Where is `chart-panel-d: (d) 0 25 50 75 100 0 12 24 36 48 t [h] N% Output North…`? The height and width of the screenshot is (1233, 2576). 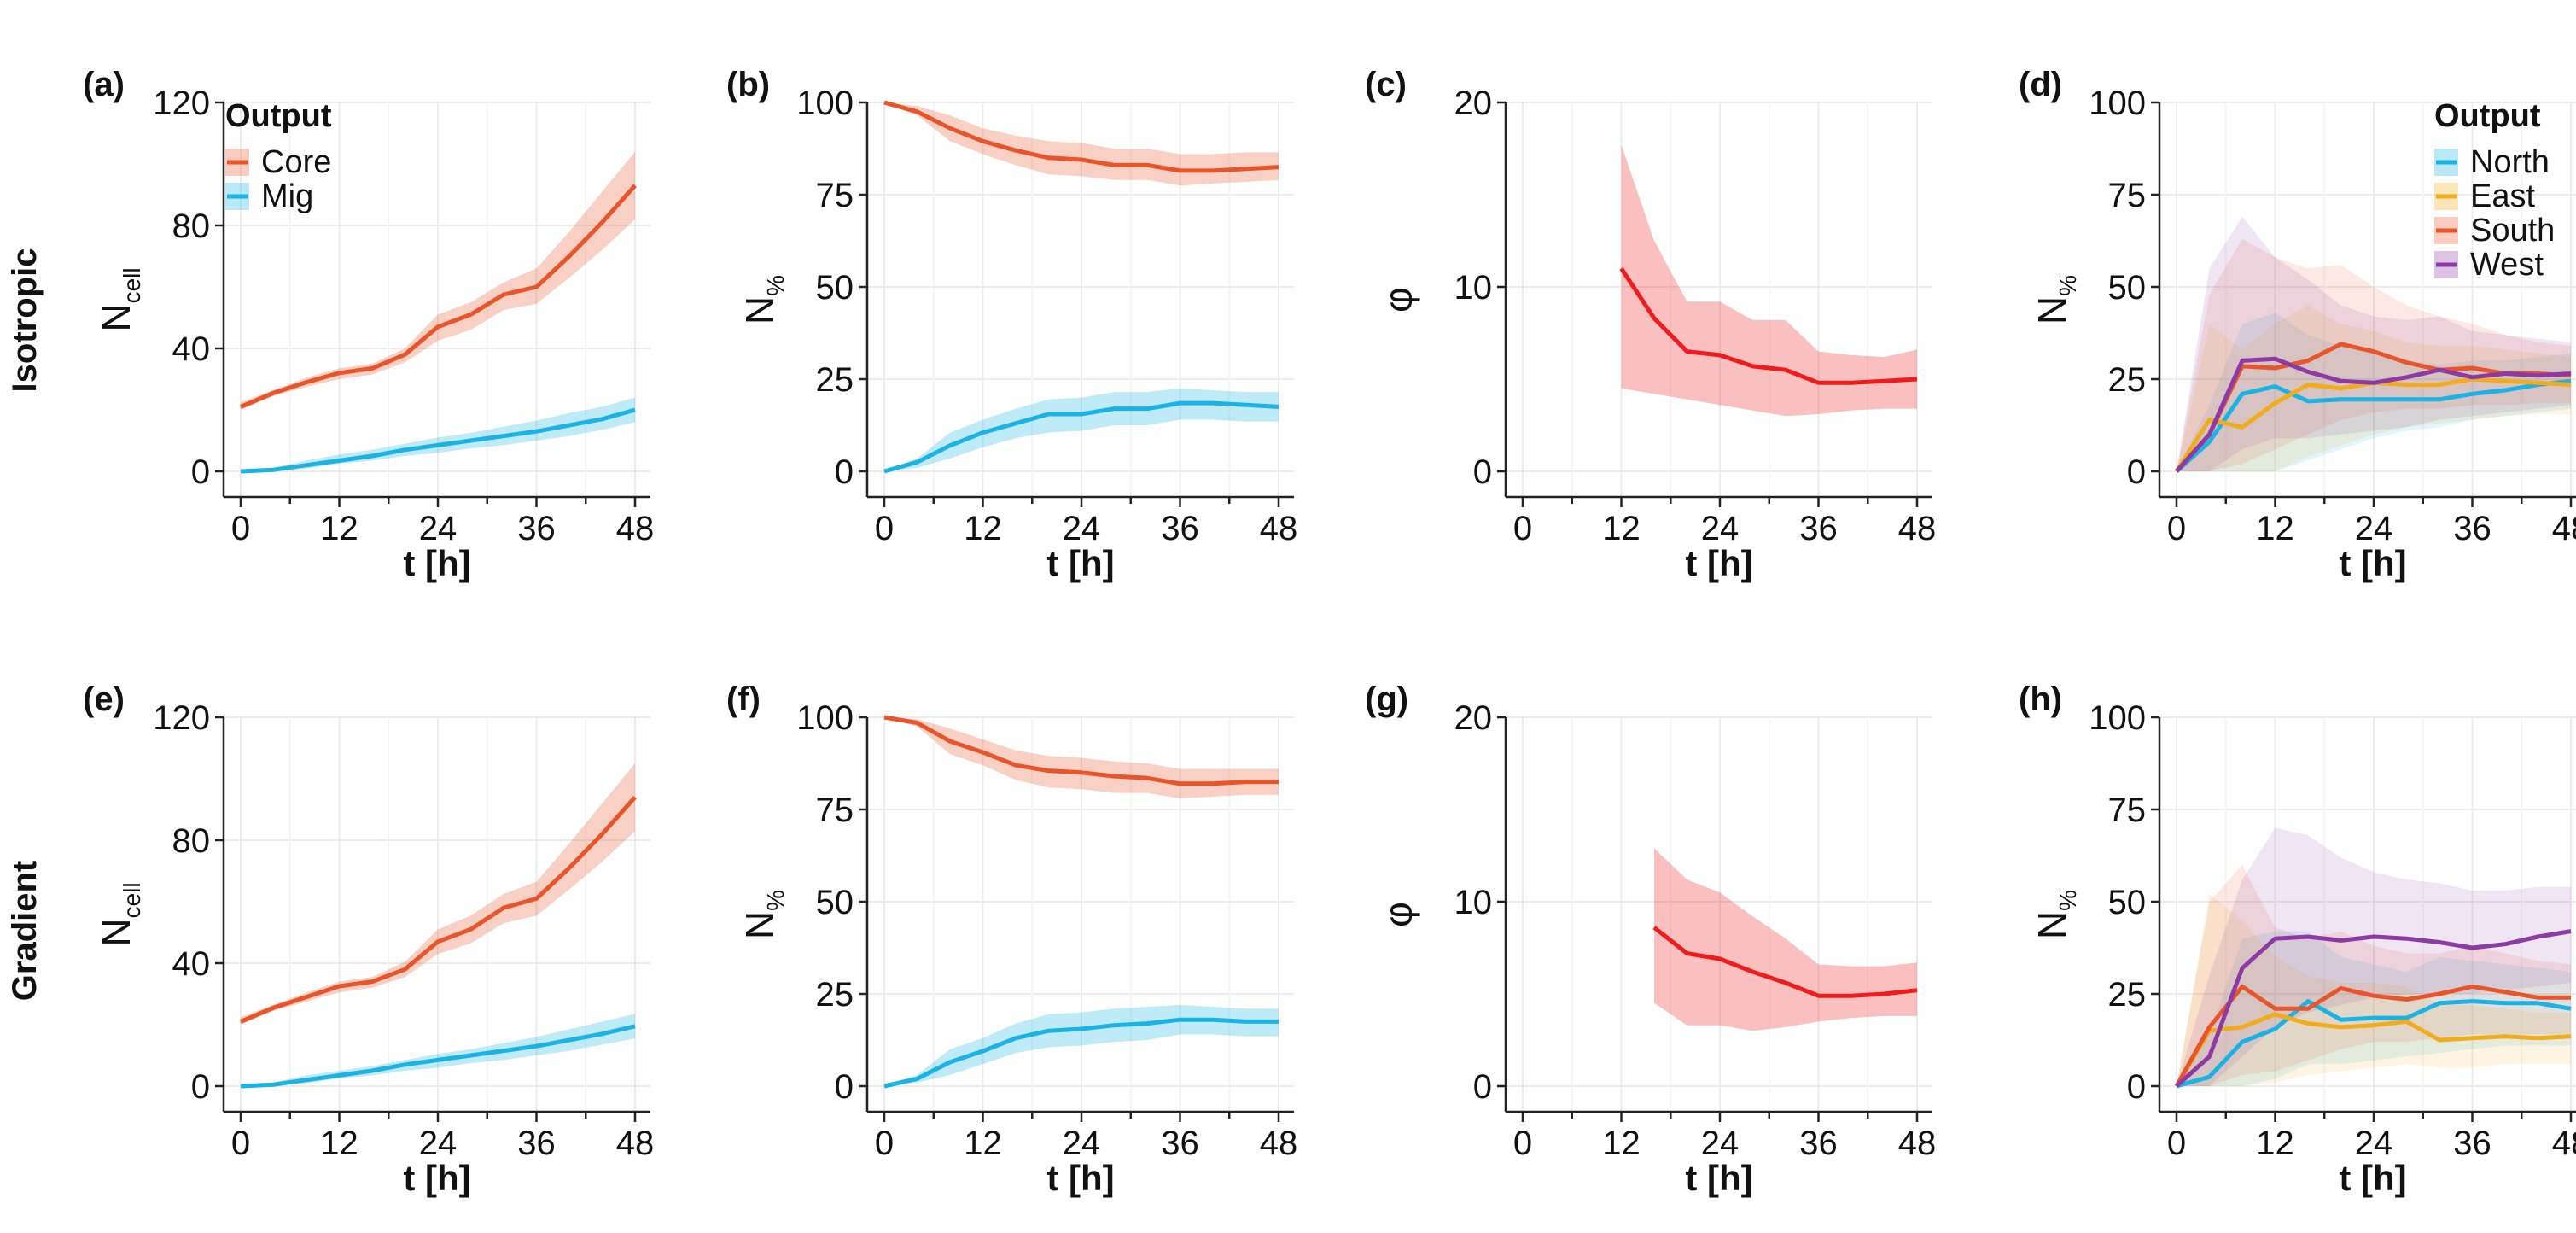 chart-panel-d: (d) 0 25 50 75 100 0 12 24 36 48 t [h] N% Output North… is located at coordinates (2297, 324).